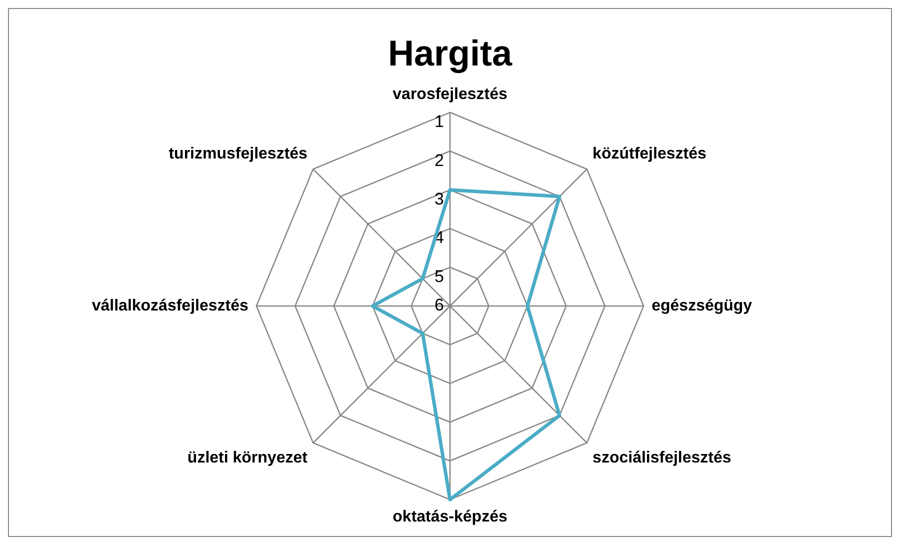  I want to click on spoke-label: varosfejlesztés, so click(450, 95).